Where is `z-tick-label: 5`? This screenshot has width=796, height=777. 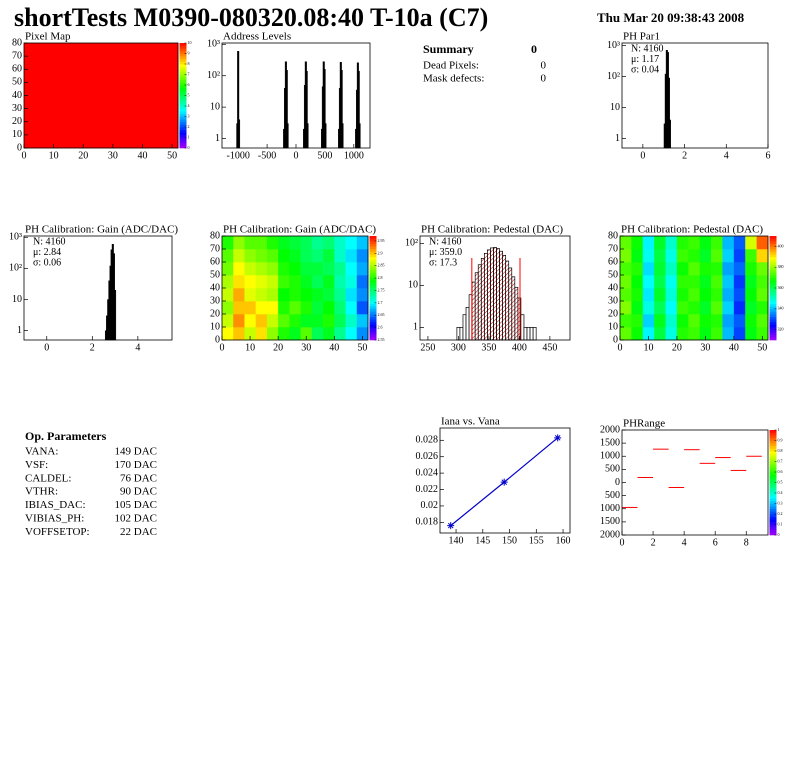
z-tick-label: 5 is located at coordinates (189, 94).